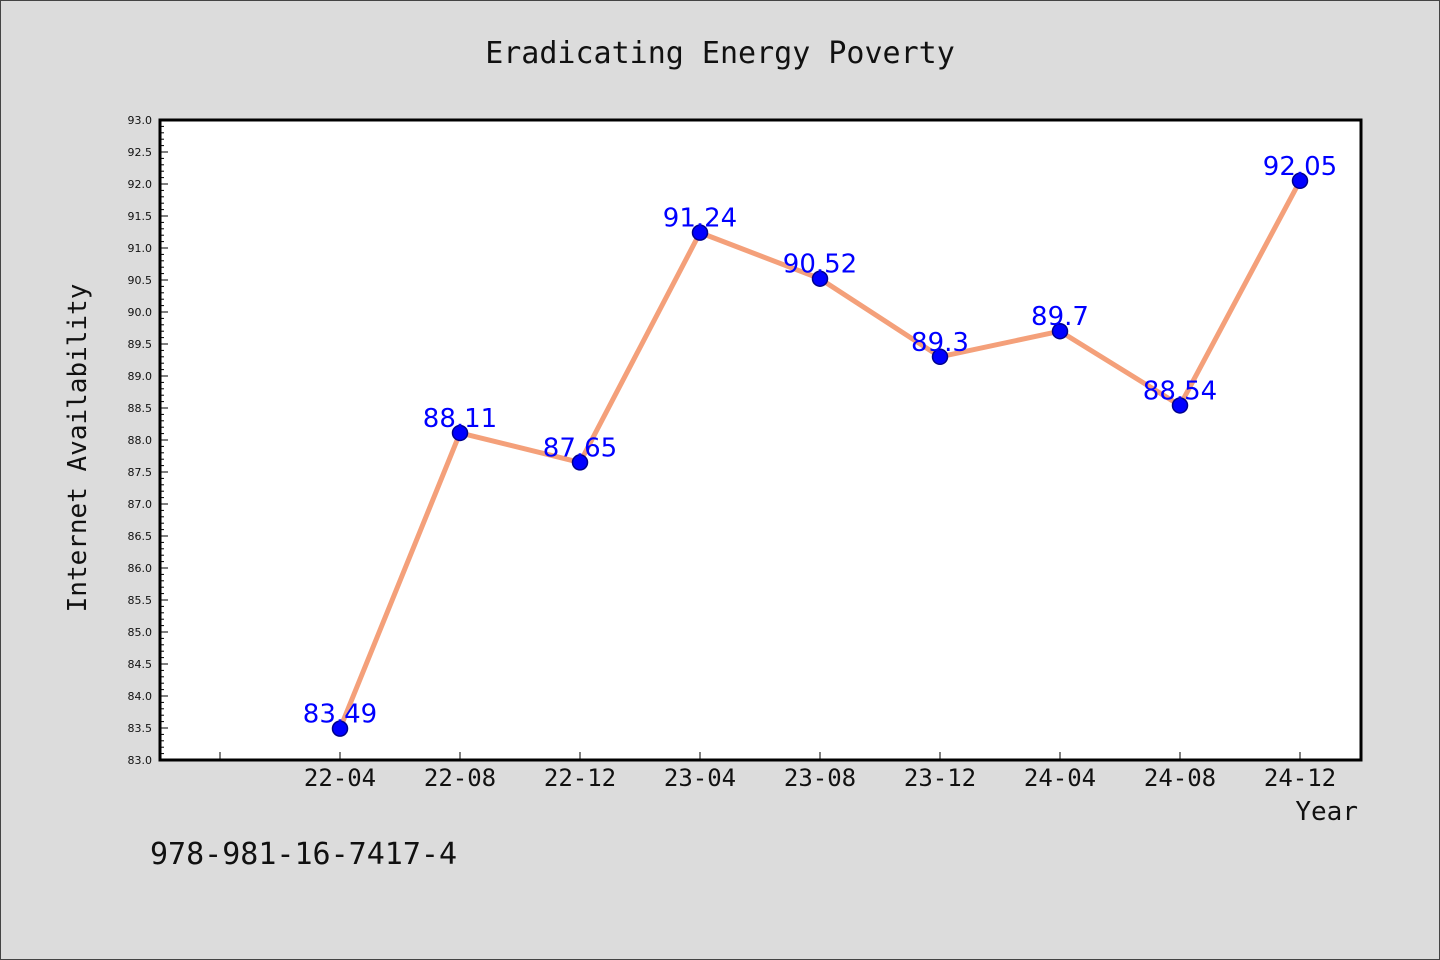 The image size is (1440, 960). I want to click on y-tick-label: 84.5, so click(140, 664).